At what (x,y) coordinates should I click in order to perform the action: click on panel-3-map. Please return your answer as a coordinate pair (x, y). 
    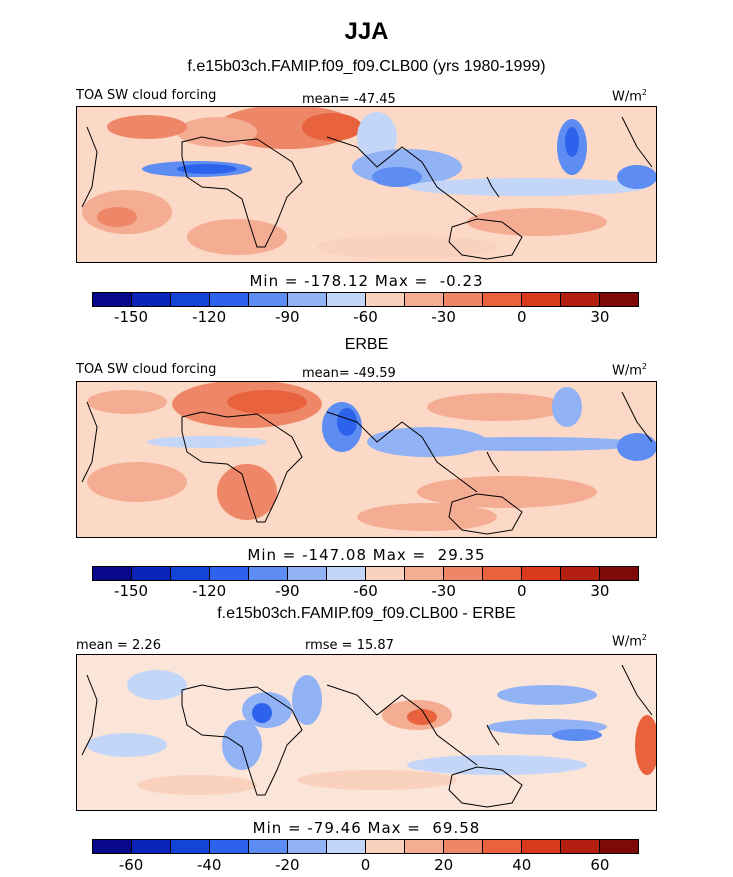
    Looking at the image, I should click on (366, 732).